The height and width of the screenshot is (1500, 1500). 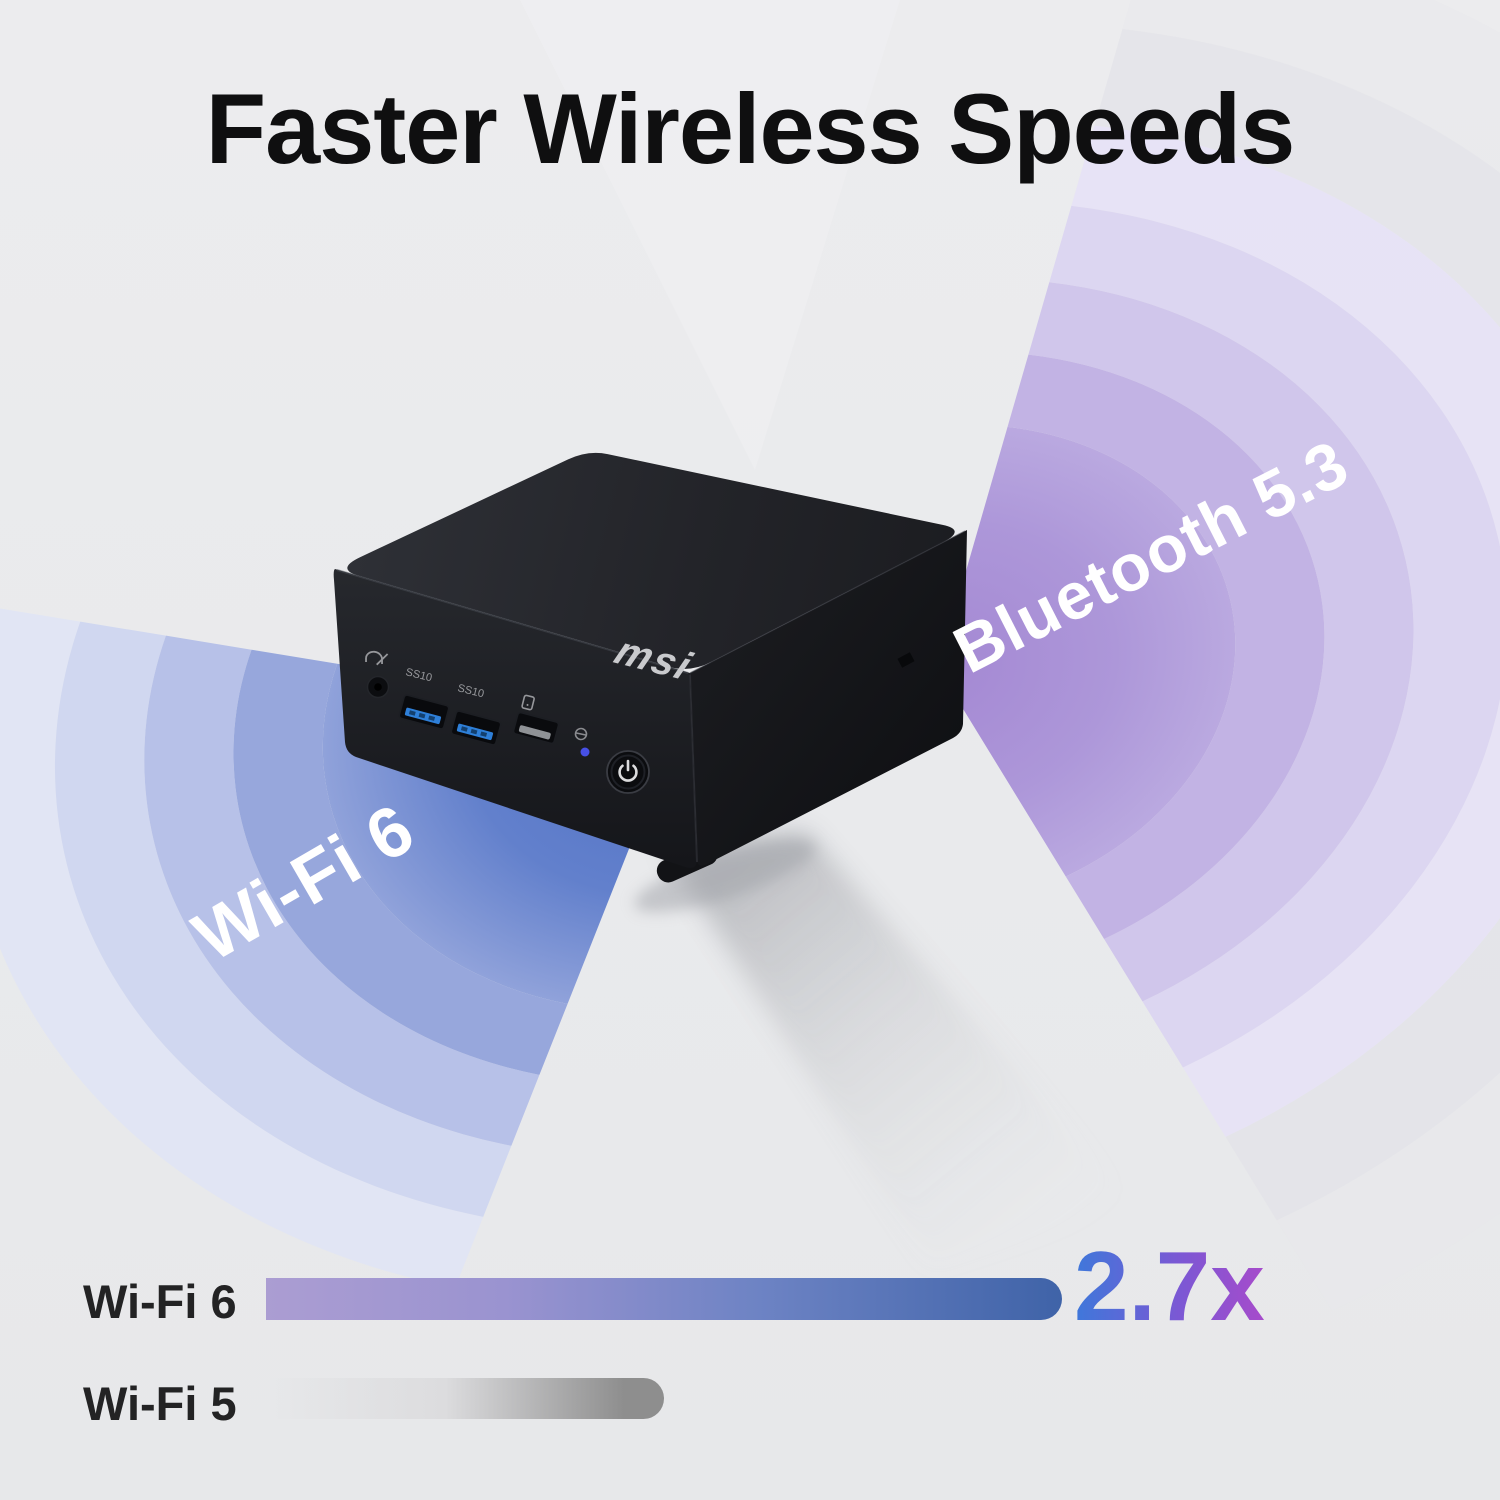 What do you see at coordinates (378, 687) in the screenshot?
I see `headphone-jack` at bounding box center [378, 687].